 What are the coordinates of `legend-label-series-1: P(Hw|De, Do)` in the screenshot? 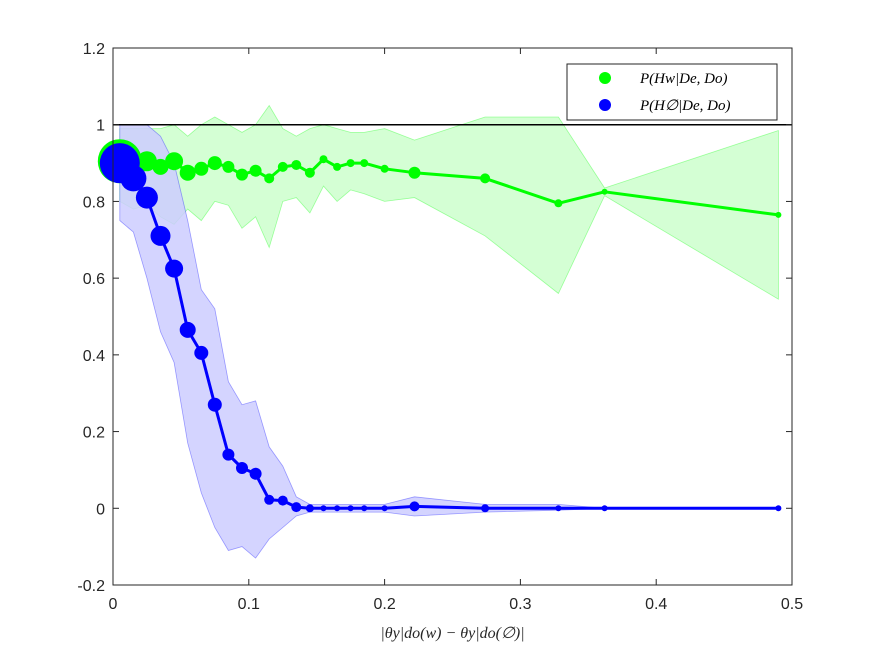 It's located at (683, 79).